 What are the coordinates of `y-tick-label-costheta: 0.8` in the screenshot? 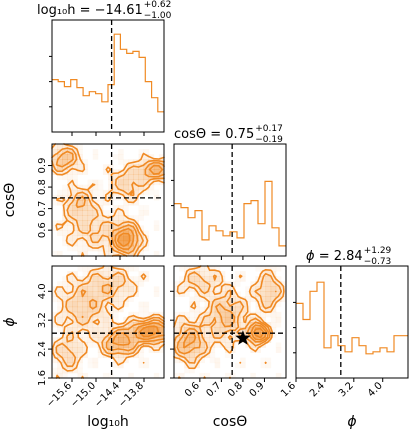 It's located at (42, 187).